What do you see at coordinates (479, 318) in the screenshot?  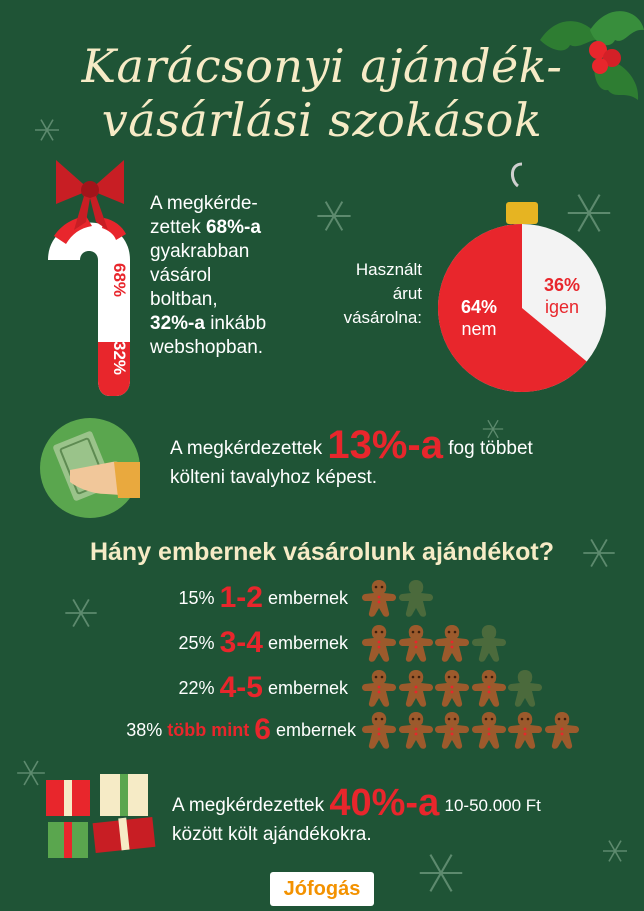 I see `pie-label-no: 64% nem` at bounding box center [479, 318].